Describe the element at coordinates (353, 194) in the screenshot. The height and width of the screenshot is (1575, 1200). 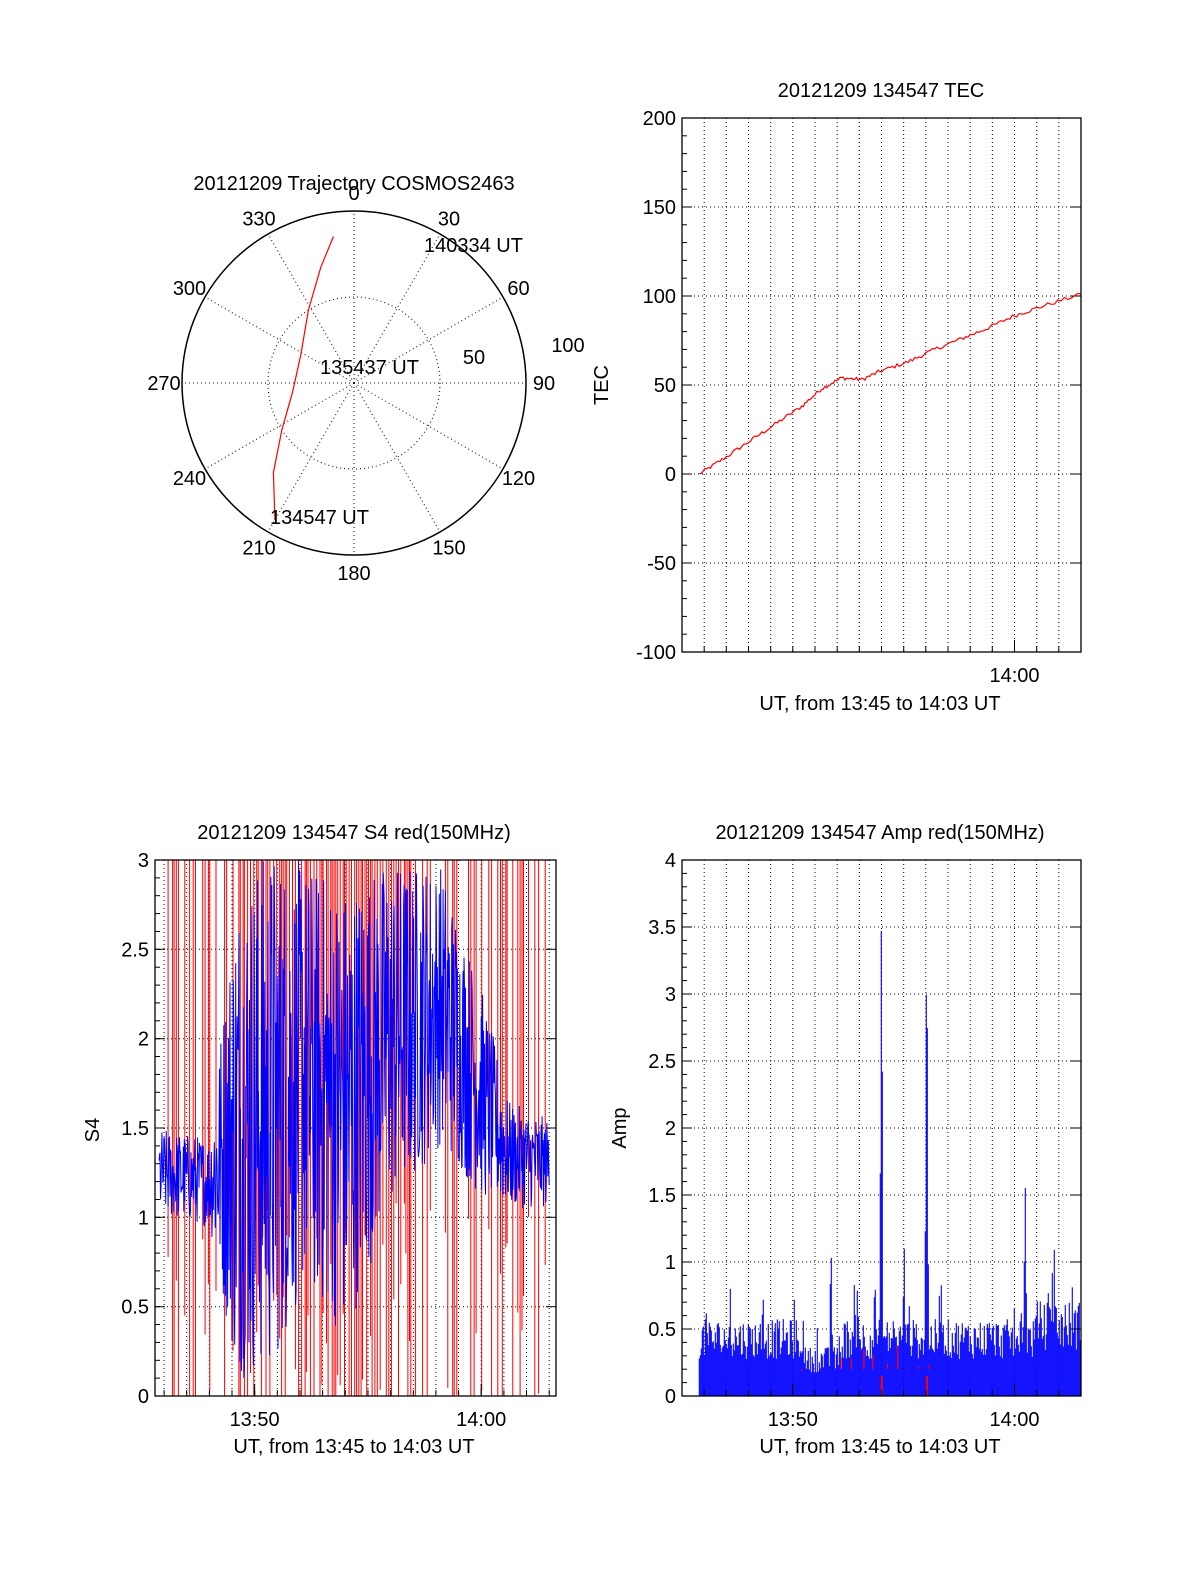
I see `polar-azimuth-label-0: 0` at that location.